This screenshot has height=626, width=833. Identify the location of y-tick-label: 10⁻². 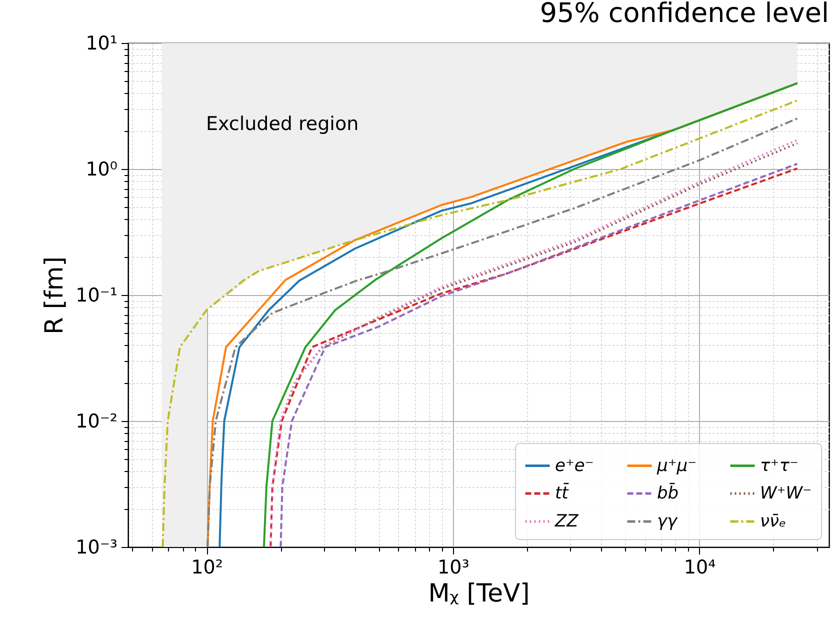
(97, 421).